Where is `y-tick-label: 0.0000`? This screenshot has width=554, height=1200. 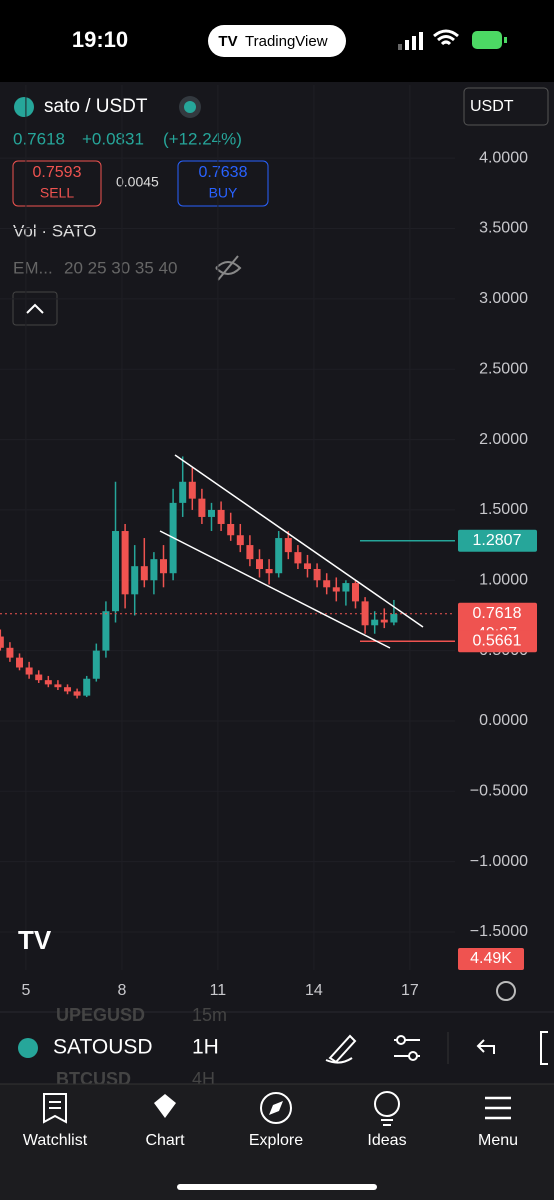
y-tick-label: 0.0000 is located at coordinates (503, 720).